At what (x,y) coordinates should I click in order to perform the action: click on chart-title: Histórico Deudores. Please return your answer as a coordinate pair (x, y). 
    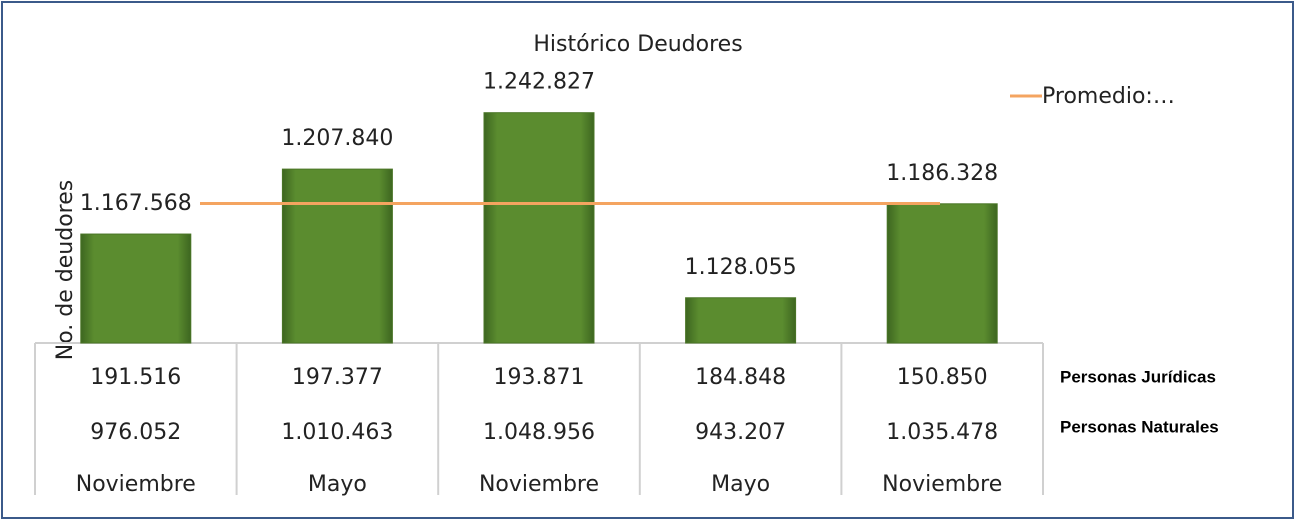
    Looking at the image, I should click on (637, 44).